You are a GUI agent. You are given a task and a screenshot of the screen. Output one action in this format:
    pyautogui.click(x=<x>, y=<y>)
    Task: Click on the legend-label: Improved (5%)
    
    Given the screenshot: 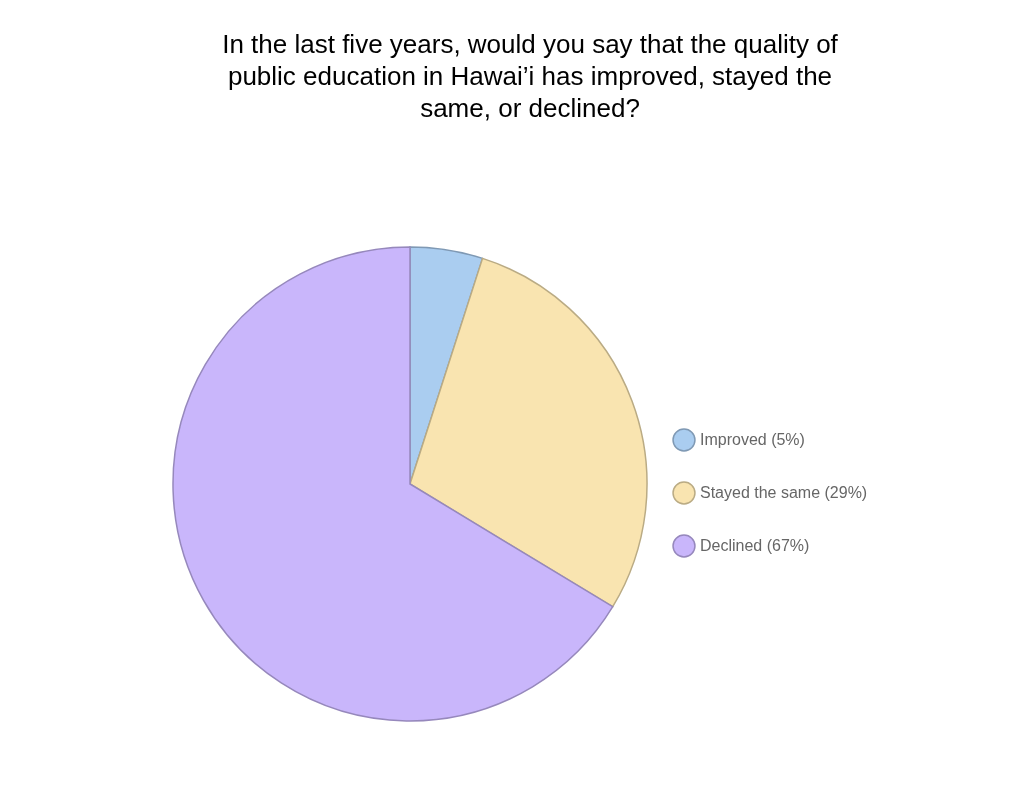 What is the action you would take?
    pyautogui.click(x=752, y=439)
    